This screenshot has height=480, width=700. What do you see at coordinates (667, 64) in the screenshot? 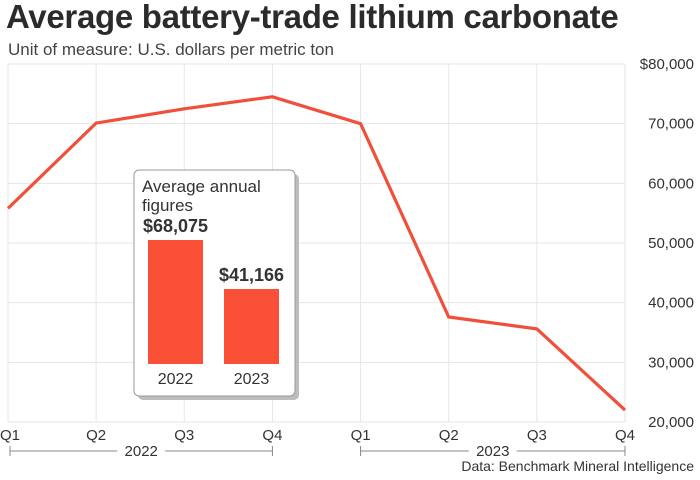
I see `y-tick-label: $80,000` at bounding box center [667, 64].